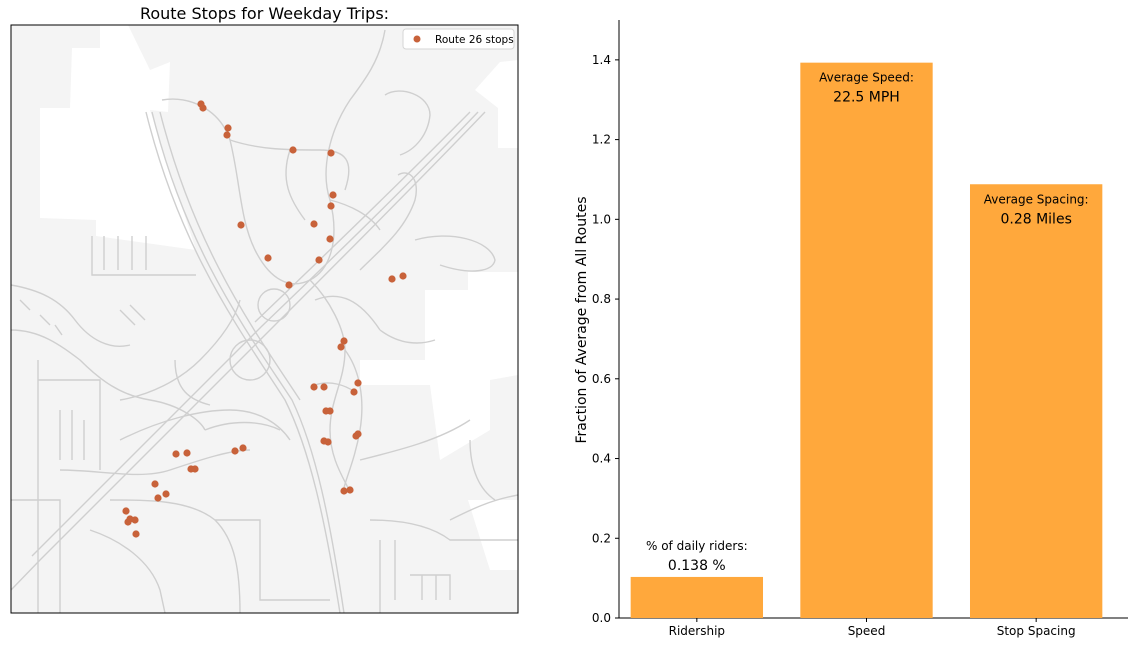 Image resolution: width=1133 pixels, height=645 pixels. I want to click on annotation-label: Average Speed:, so click(866, 78).